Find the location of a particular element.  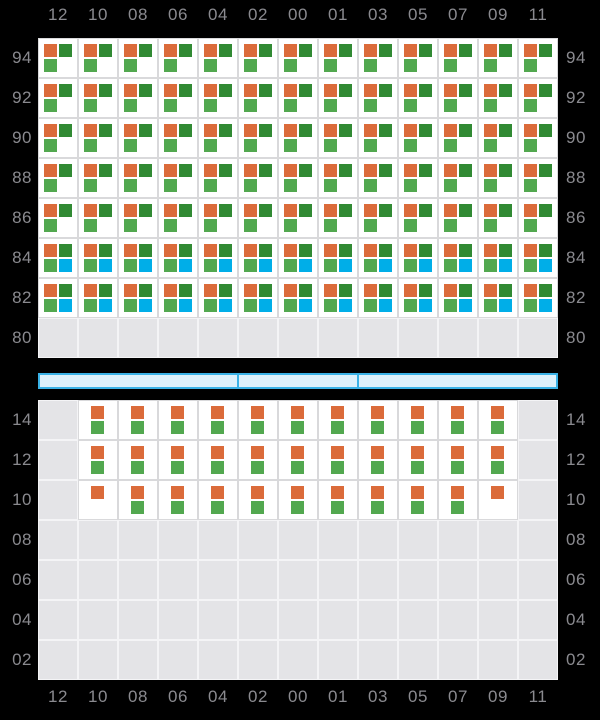

selector-bar is located at coordinates (298, 381).